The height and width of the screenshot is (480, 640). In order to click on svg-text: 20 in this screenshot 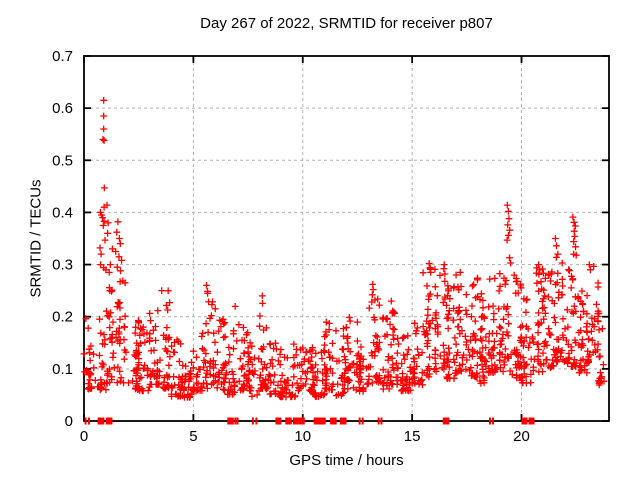, I will do `click(521, 436)`.